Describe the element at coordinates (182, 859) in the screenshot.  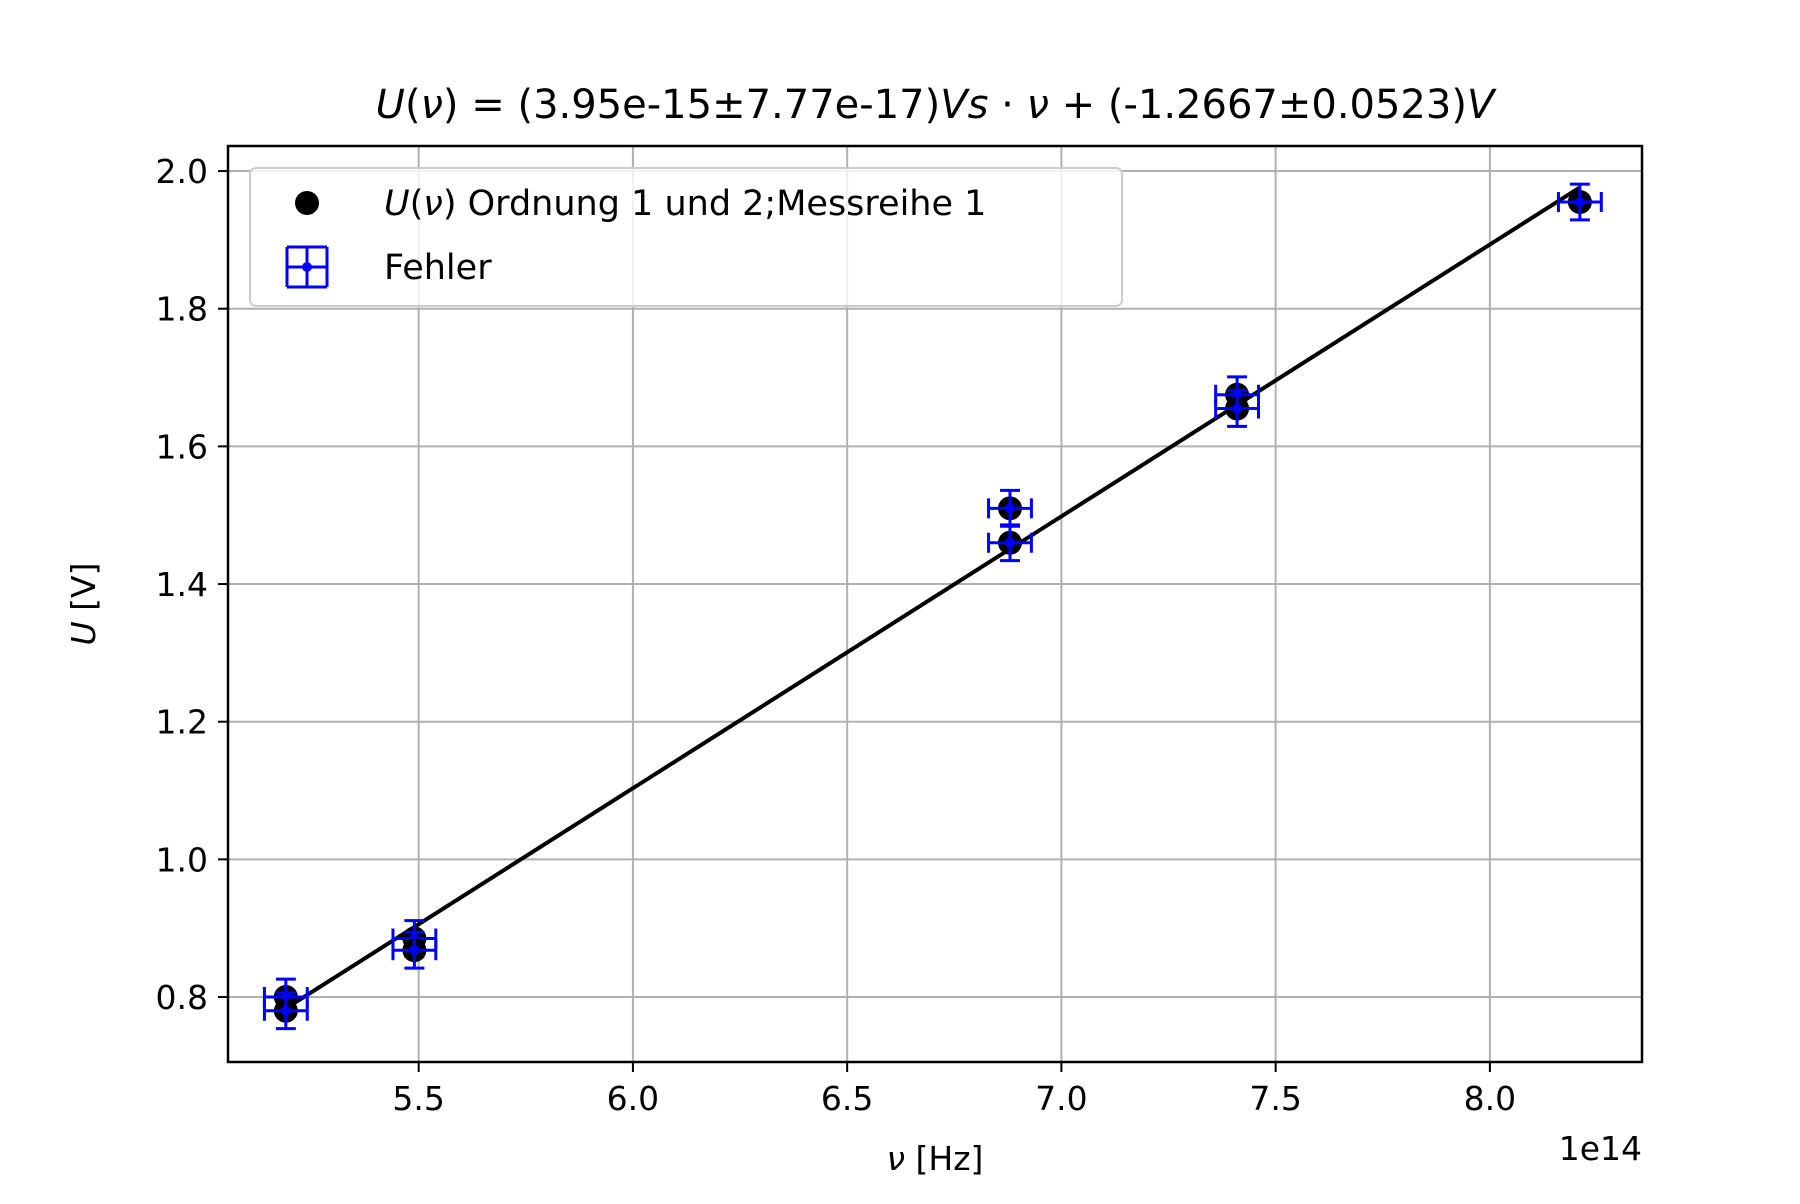
I see `y-tick-label: 1.0` at that location.